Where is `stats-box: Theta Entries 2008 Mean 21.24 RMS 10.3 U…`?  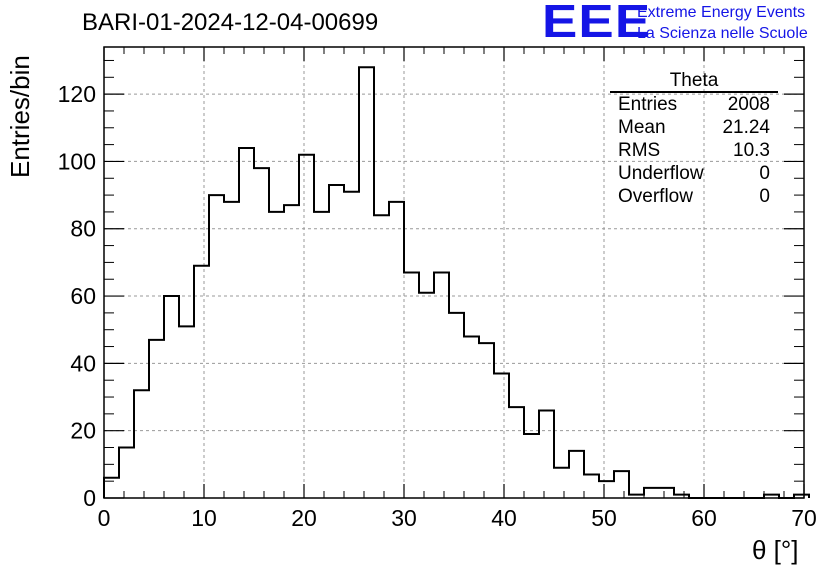 stats-box: Theta Entries 2008 Mean 21.24 RMS 10.3 U… is located at coordinates (694, 139).